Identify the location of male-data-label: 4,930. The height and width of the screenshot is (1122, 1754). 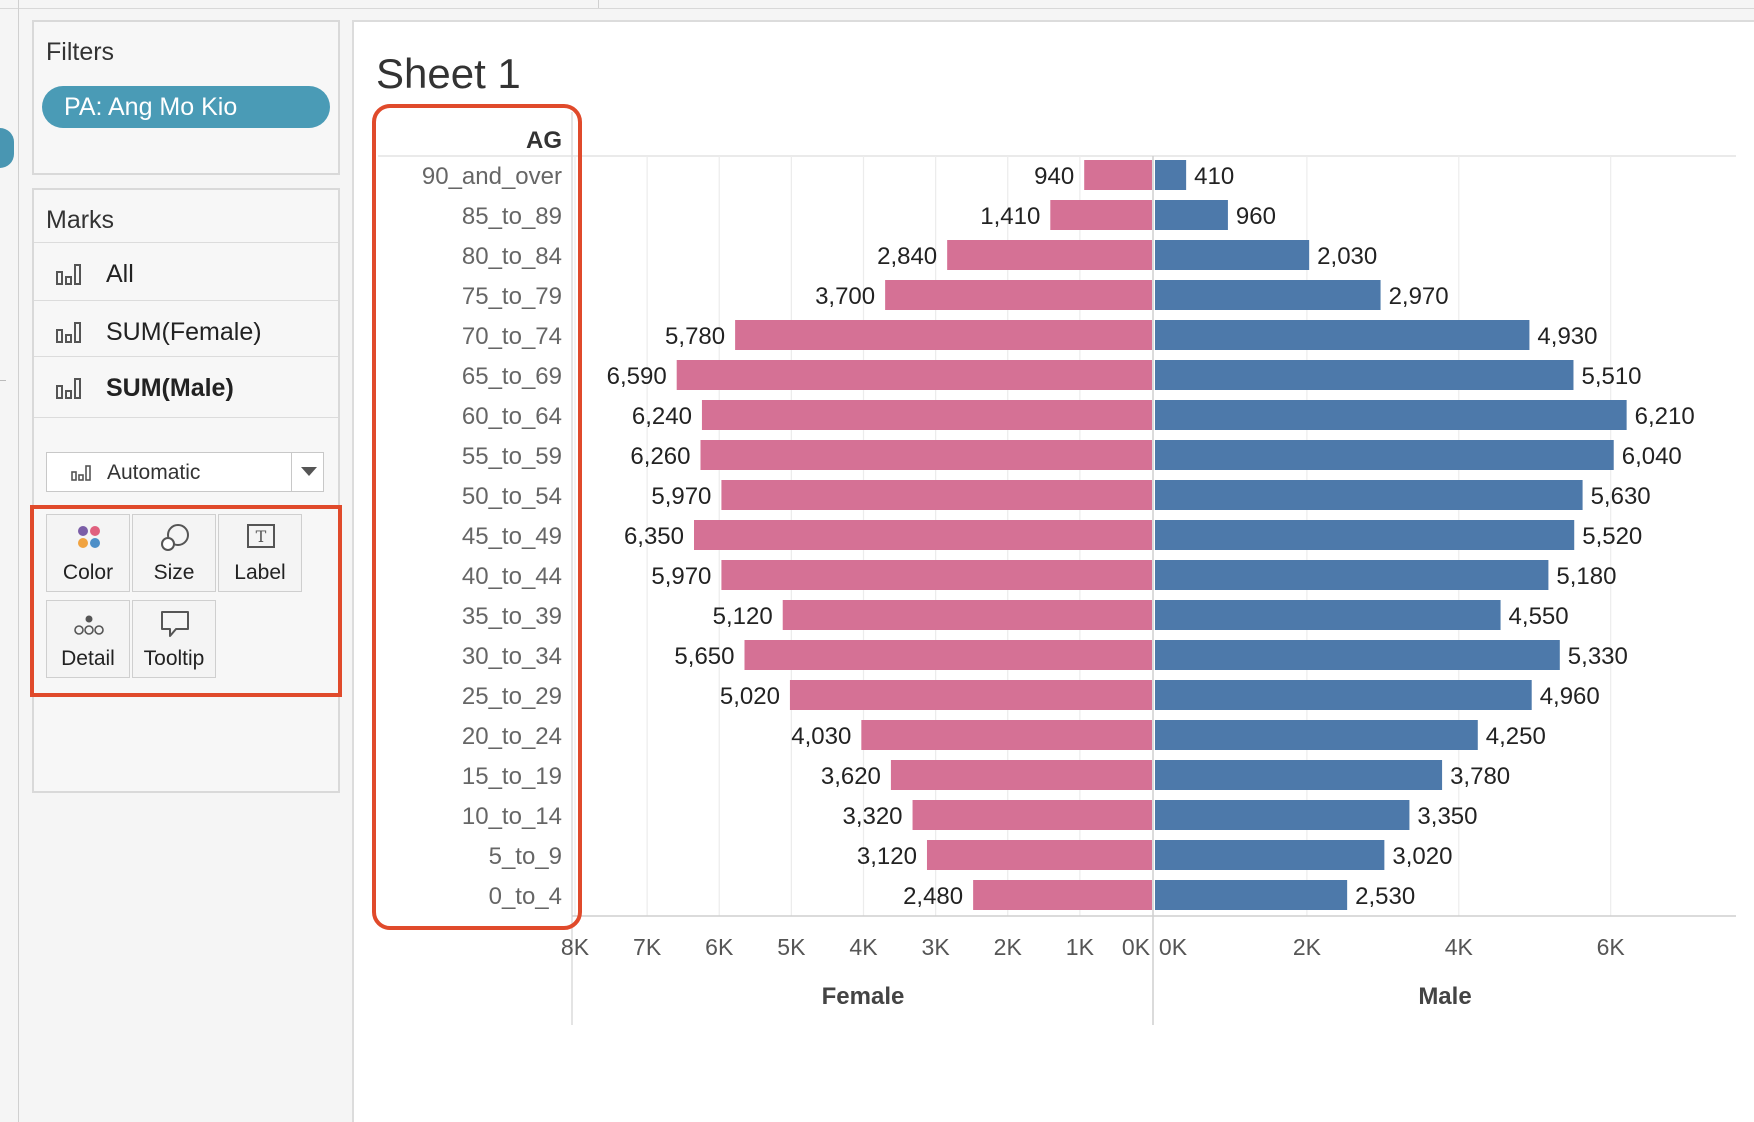
(1567, 336).